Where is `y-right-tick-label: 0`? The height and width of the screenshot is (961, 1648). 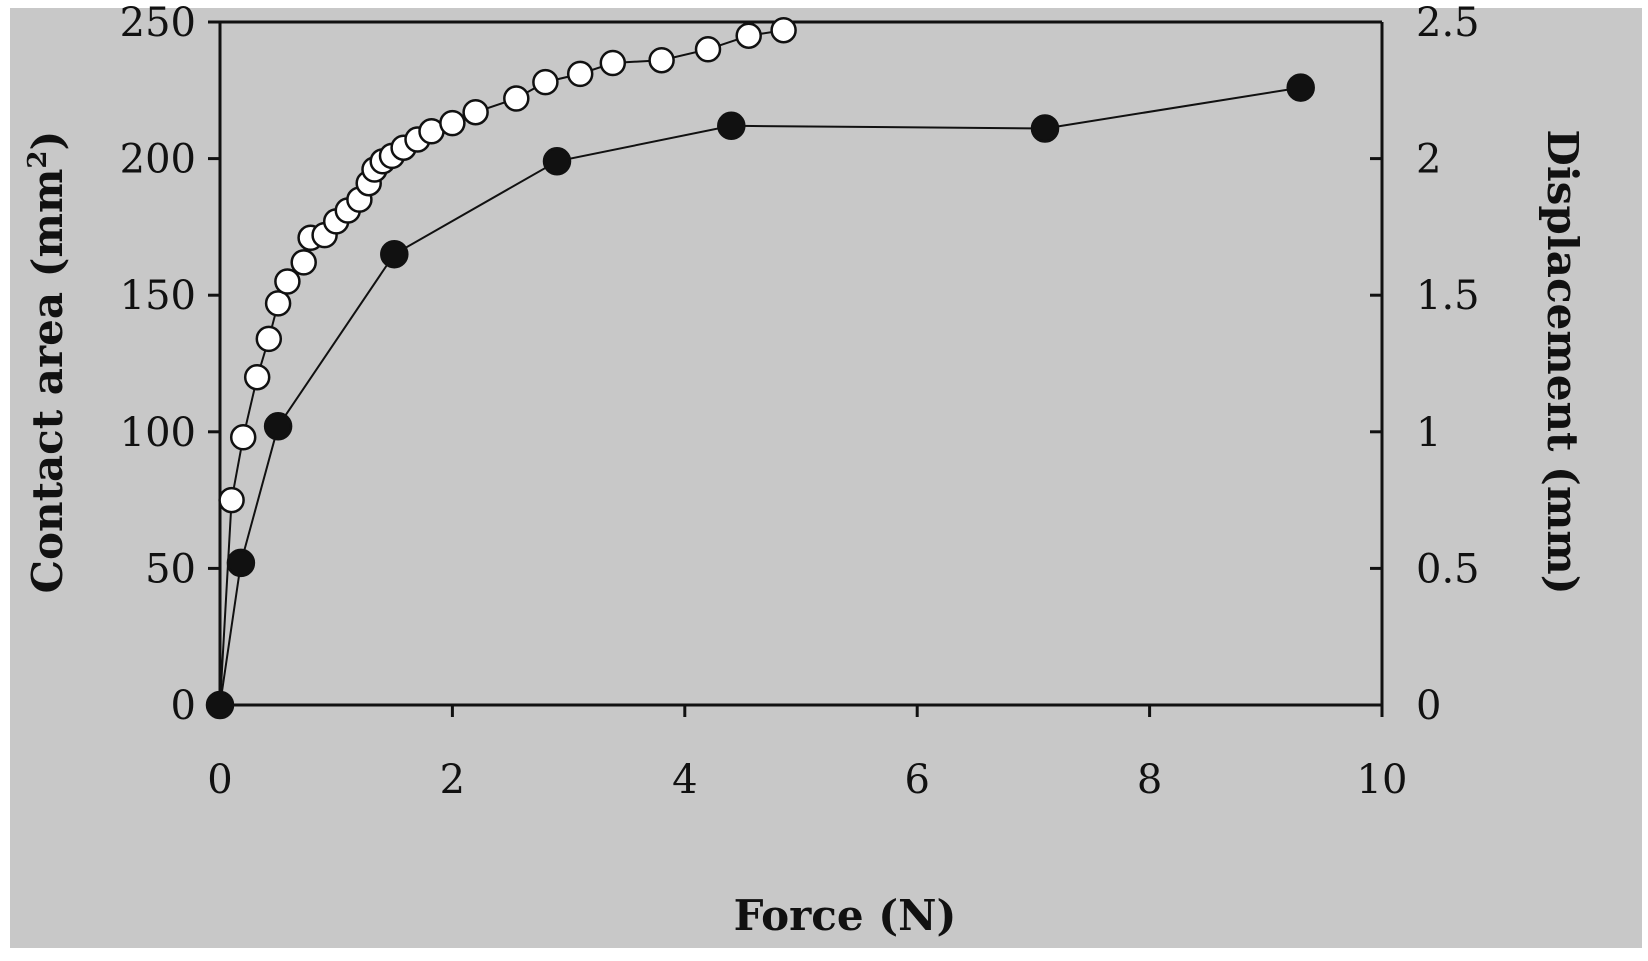
y-right-tick-label: 0 is located at coordinates (1428, 706).